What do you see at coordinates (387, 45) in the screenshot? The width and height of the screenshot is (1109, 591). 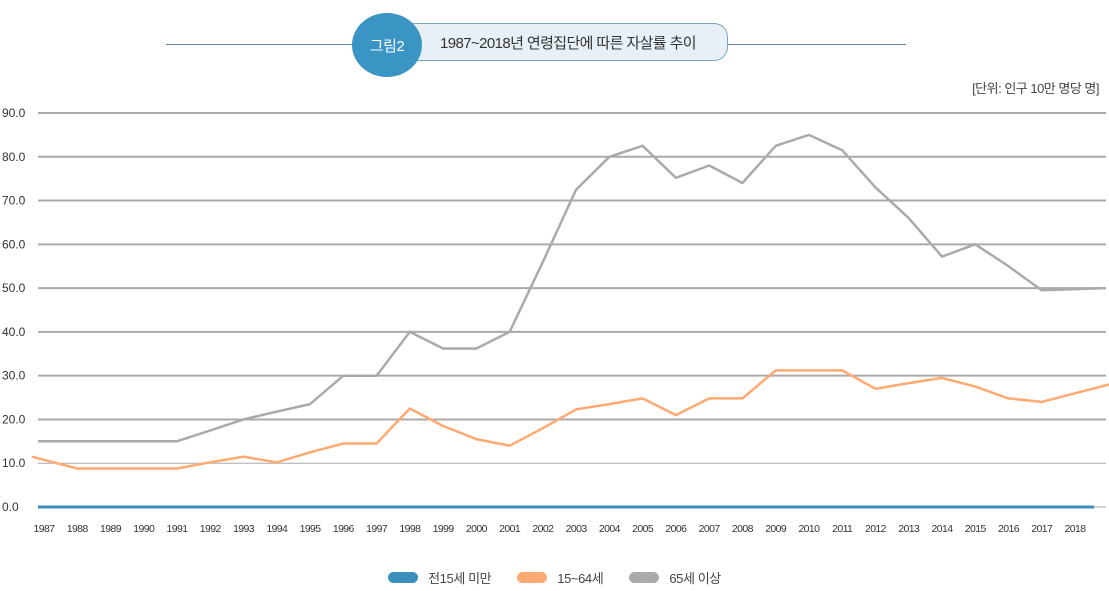 I see `figure-badge: 그림2` at bounding box center [387, 45].